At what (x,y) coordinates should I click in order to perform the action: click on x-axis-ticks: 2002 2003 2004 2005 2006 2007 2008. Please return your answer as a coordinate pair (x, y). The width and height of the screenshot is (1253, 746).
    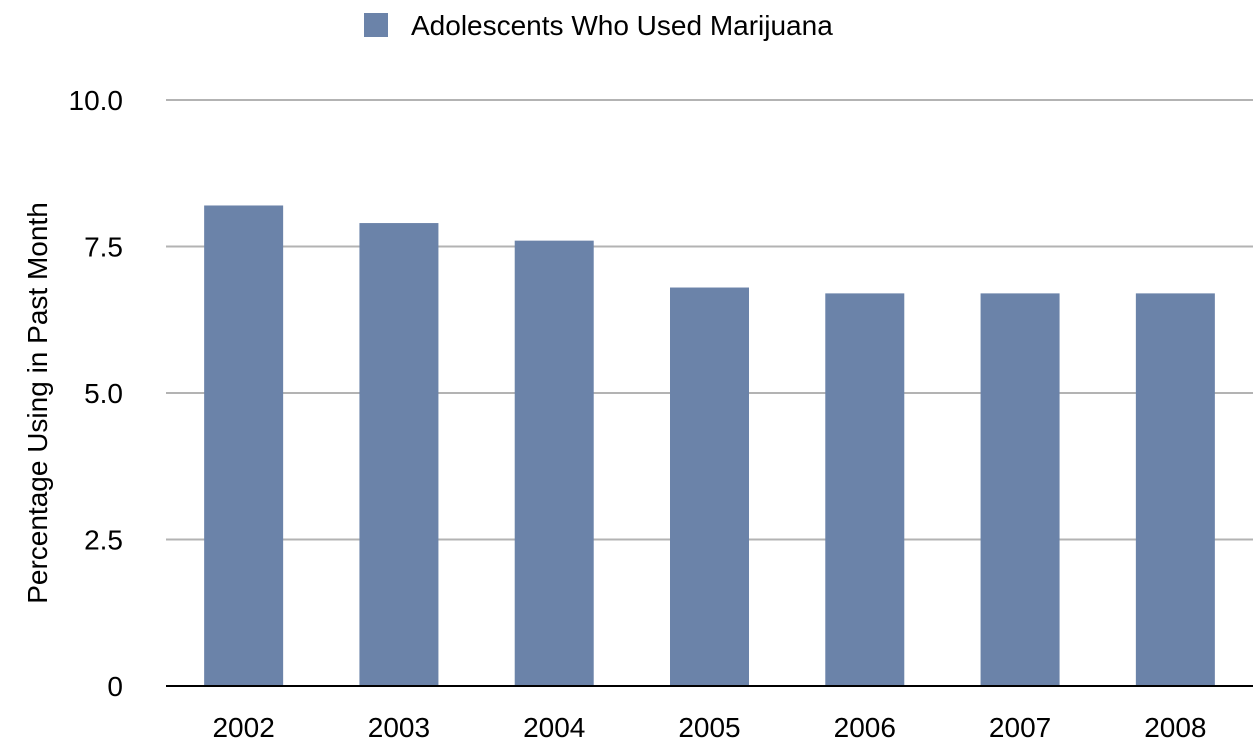
    Looking at the image, I should click on (709, 727).